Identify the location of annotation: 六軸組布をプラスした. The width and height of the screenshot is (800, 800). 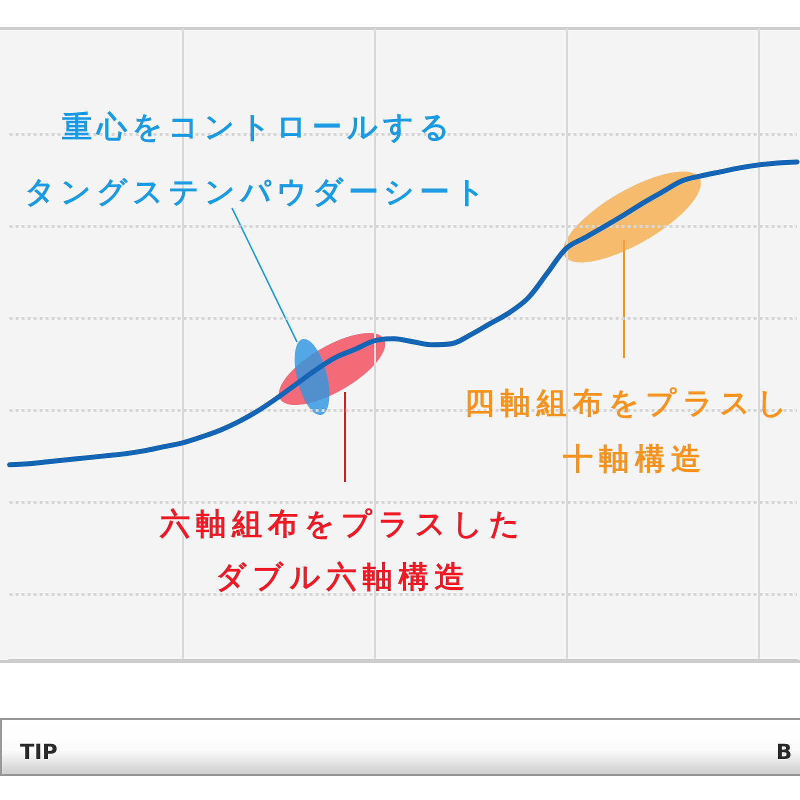
(343, 525).